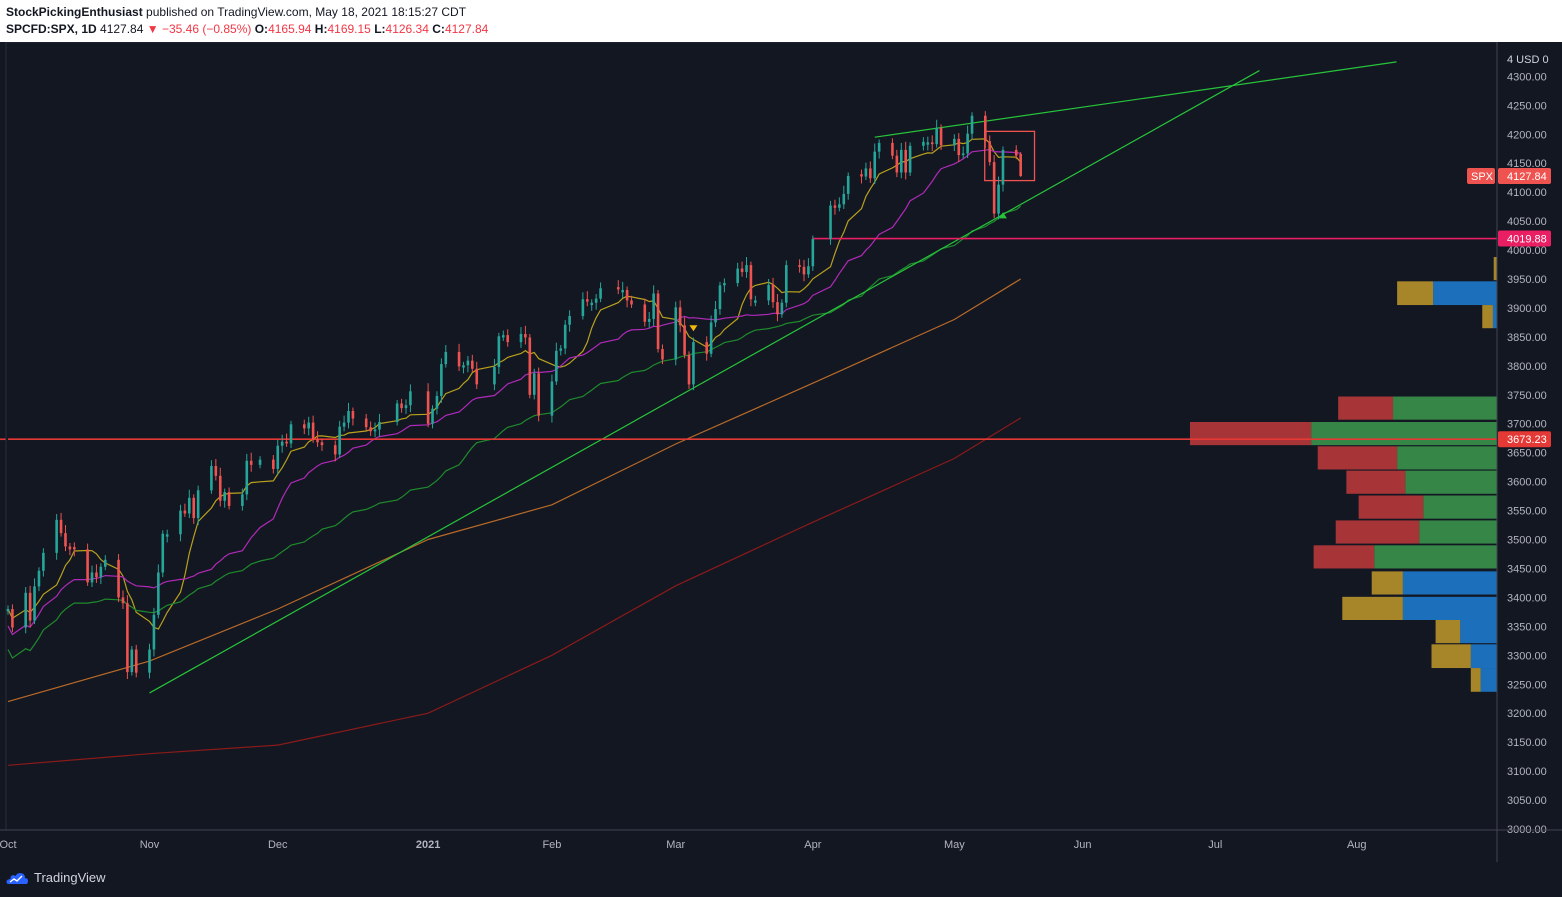 This screenshot has width=1562, height=897. Describe the element at coordinates (8, 845) in the screenshot. I see `time-tick-label: Oct` at that location.